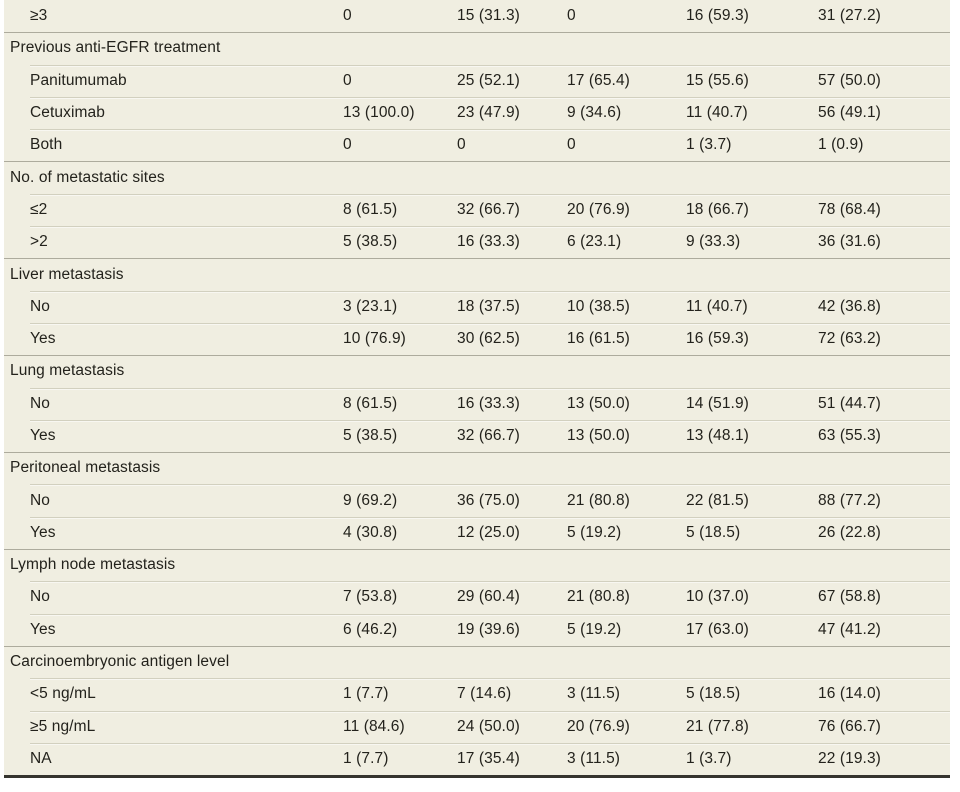 The image size is (960, 792). I want to click on cell-value: 42 (36.8), so click(849, 306).